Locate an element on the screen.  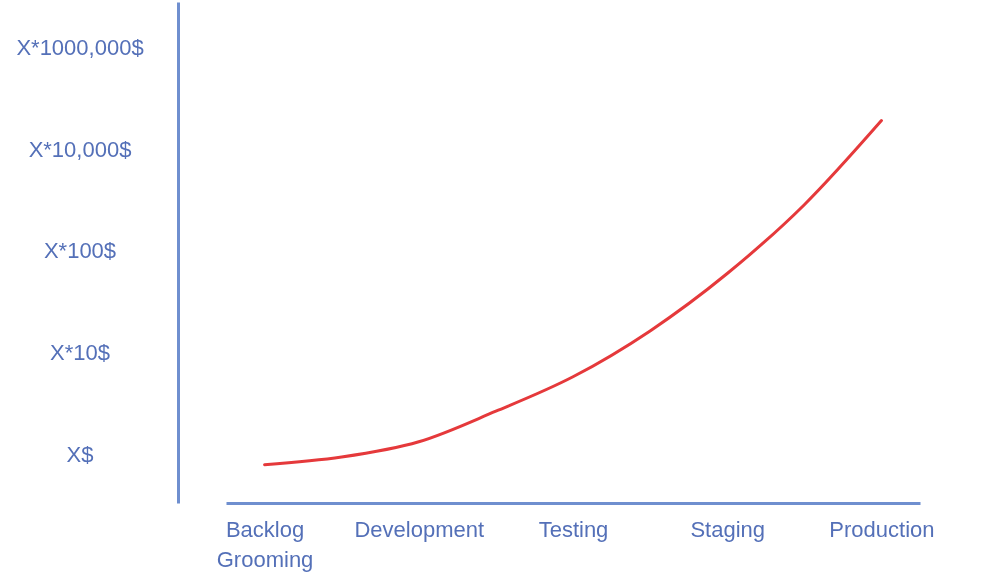
text: X*1000,000$ is located at coordinates (80, 47).